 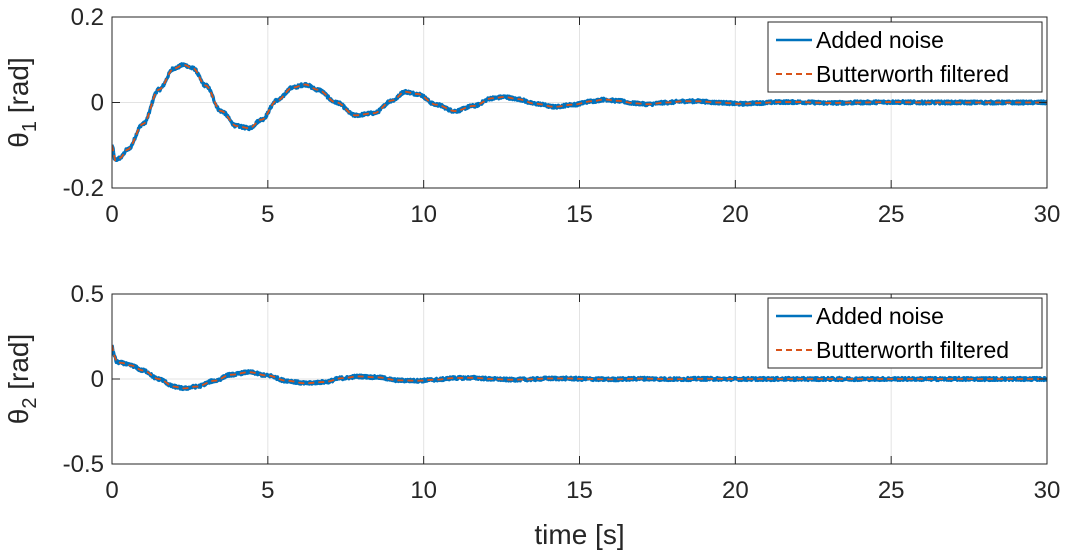 I want to click on series-line-butterworth, so click(x=579, y=367).